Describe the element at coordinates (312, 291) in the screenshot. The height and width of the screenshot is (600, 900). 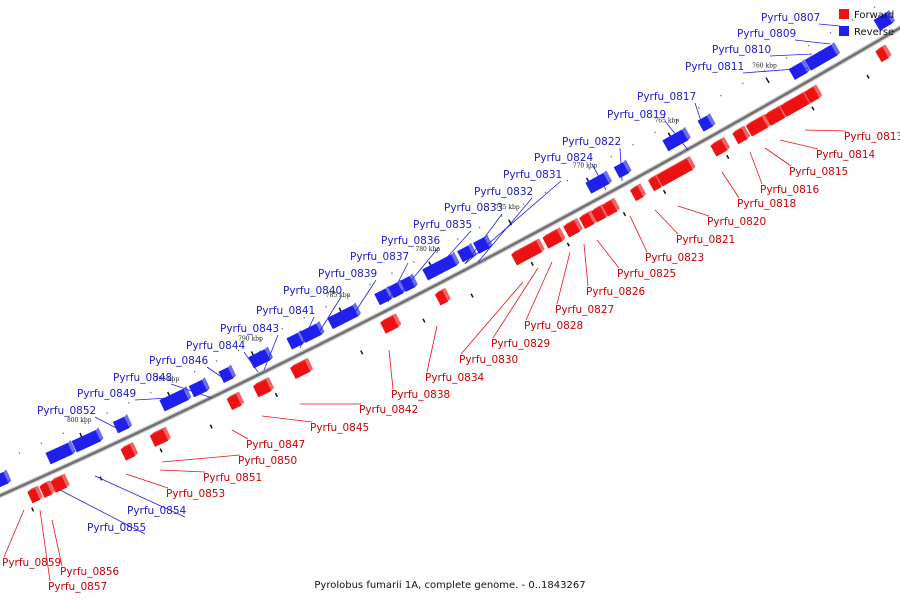
I see `reverse-gene-label: Pyrfu_0840` at that location.